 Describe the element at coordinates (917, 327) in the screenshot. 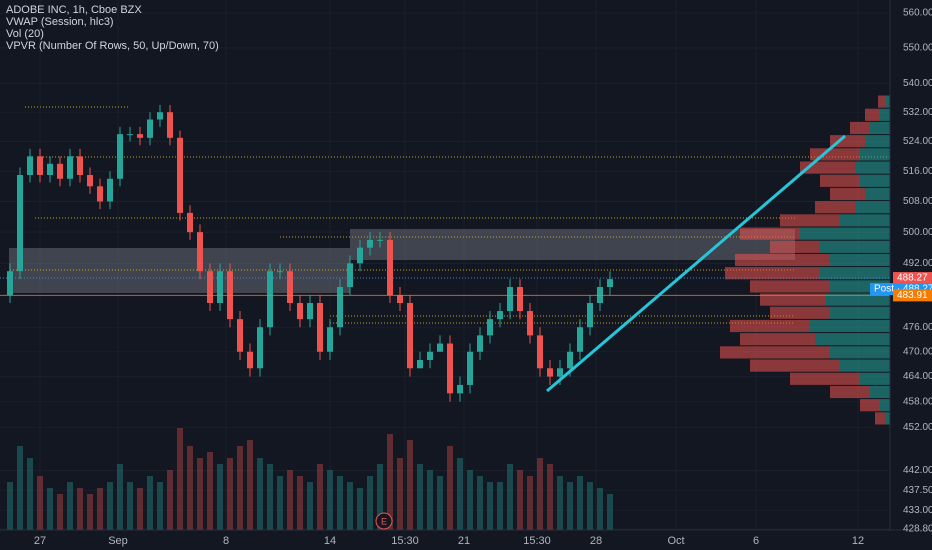

I see `y-tick-label: 476.00` at that location.